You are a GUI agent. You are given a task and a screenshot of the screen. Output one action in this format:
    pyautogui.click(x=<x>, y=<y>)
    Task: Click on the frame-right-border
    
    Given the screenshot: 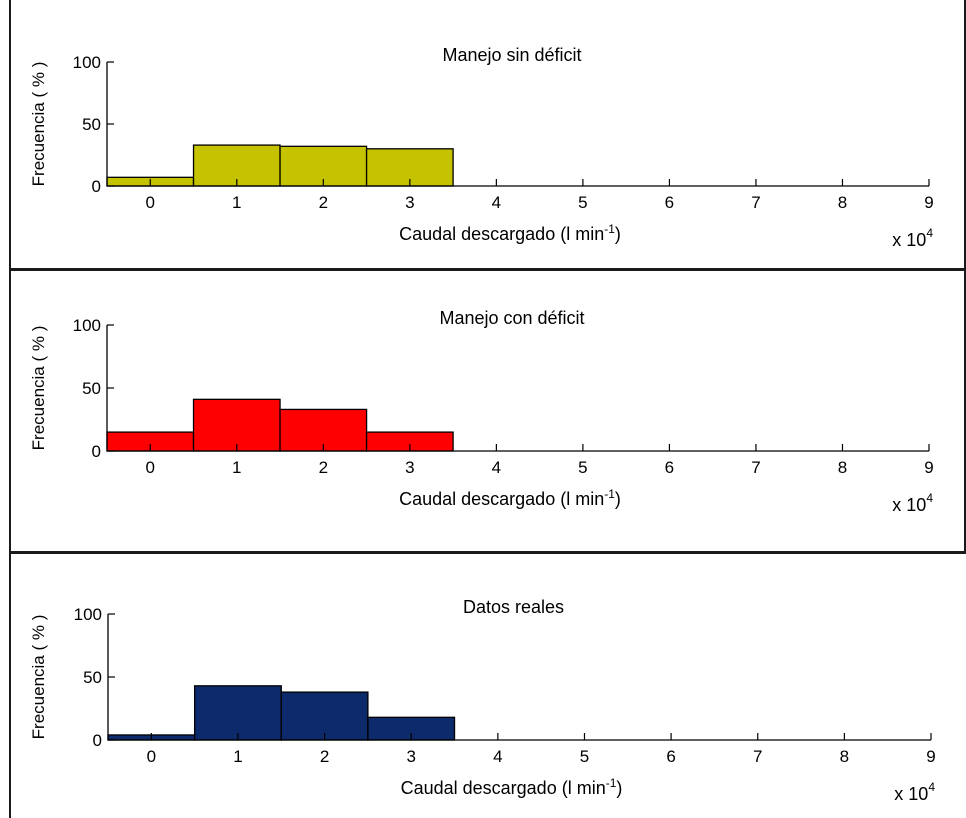 What is the action you would take?
    pyautogui.click(x=965, y=276)
    